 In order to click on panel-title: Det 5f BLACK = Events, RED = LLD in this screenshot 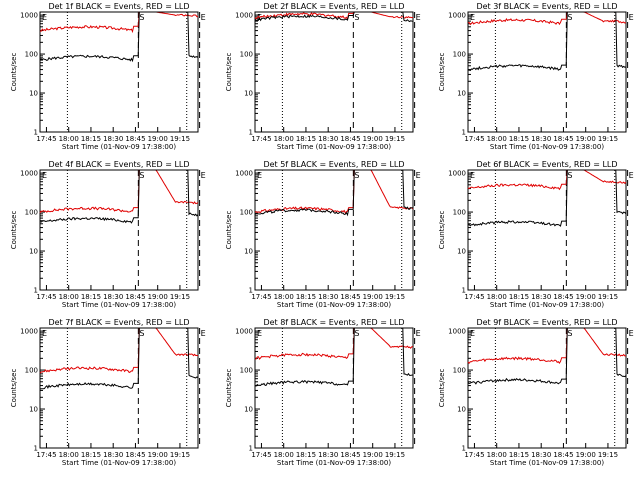, I will do `click(333, 164)`.